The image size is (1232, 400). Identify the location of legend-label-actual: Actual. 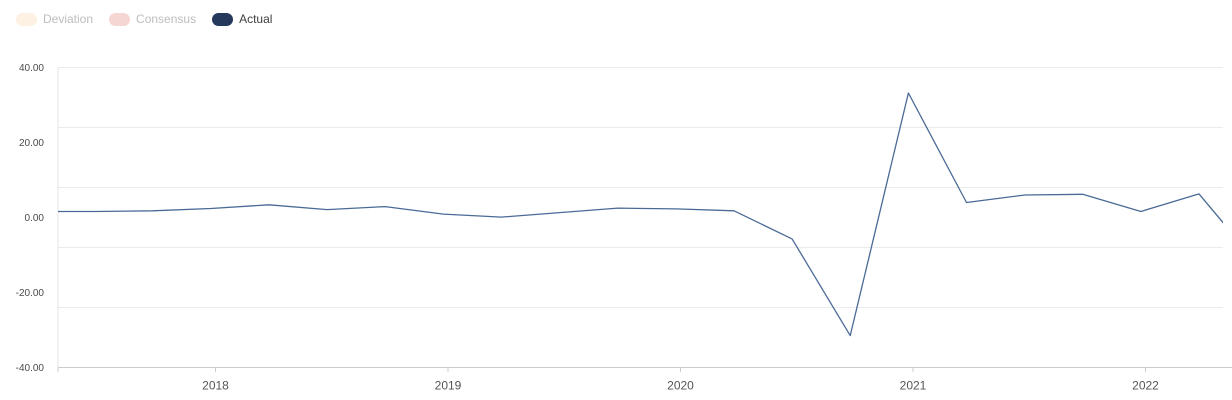
(256, 19).